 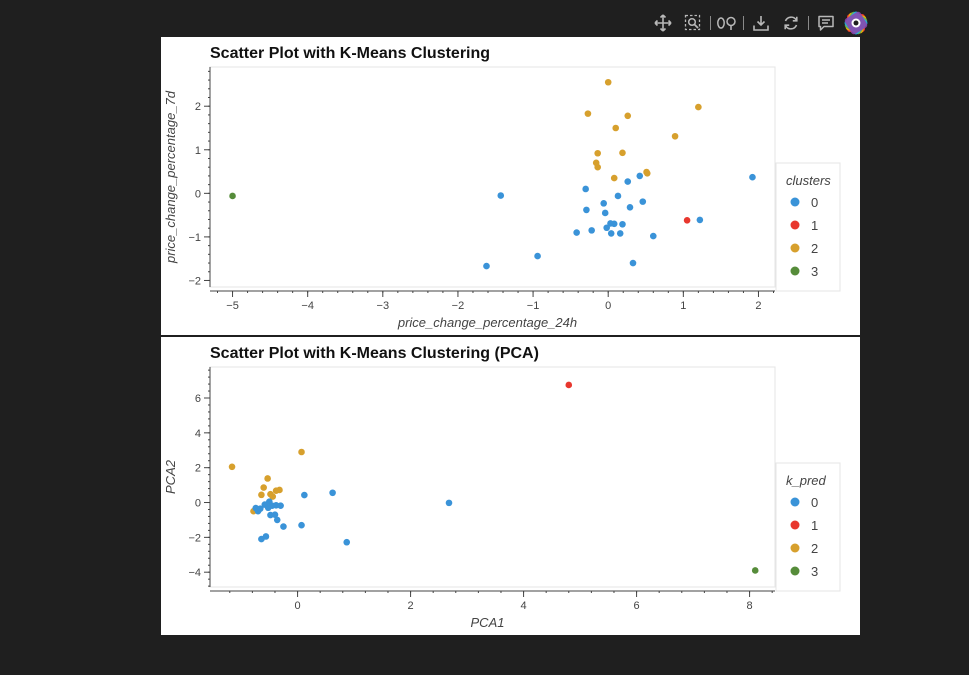 I want to click on x-tick-label: −3, so click(x=383, y=306).